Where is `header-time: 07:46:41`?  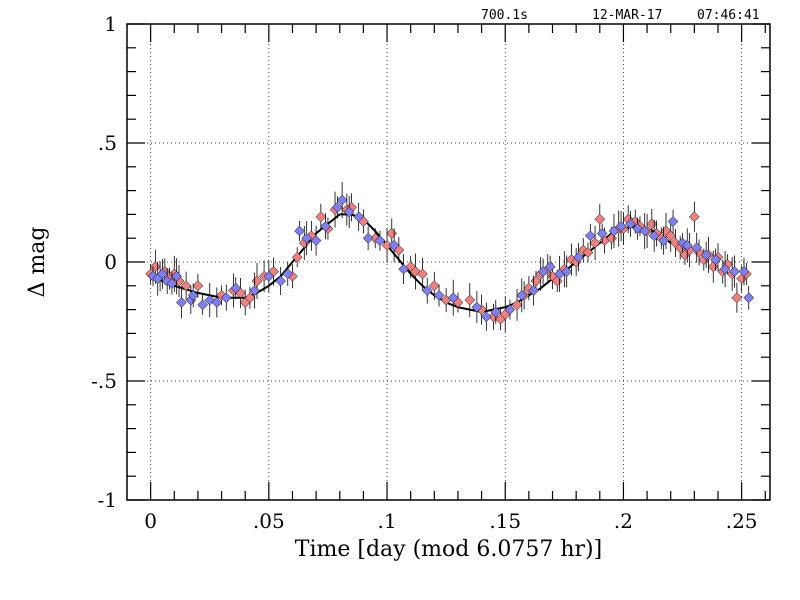
header-time: 07:46:41 is located at coordinates (728, 15).